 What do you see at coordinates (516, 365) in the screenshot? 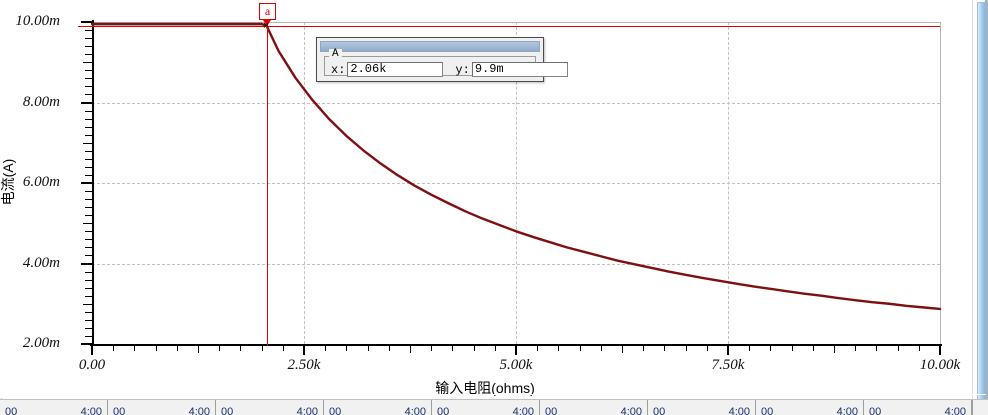
I see `x-tick-label: 5.00k` at bounding box center [516, 365].